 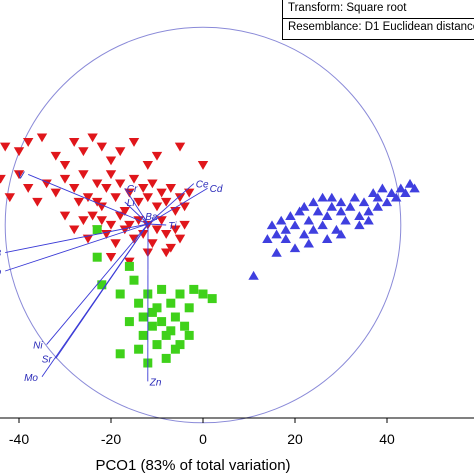 What do you see at coordinates (202, 185) in the screenshot?
I see `vector-label: Ce` at bounding box center [202, 185].